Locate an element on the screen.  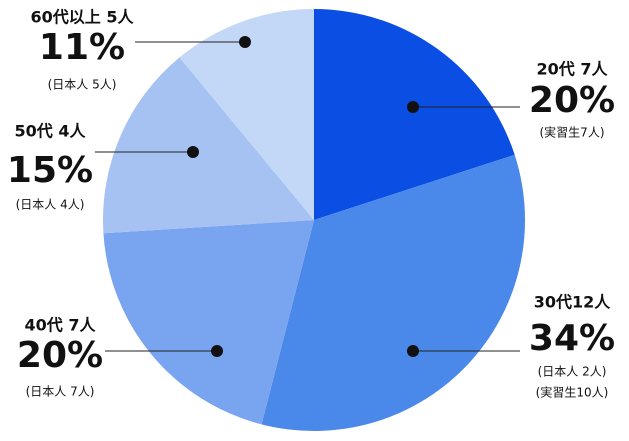
category-label: 20代 7人 is located at coordinates (573, 69).